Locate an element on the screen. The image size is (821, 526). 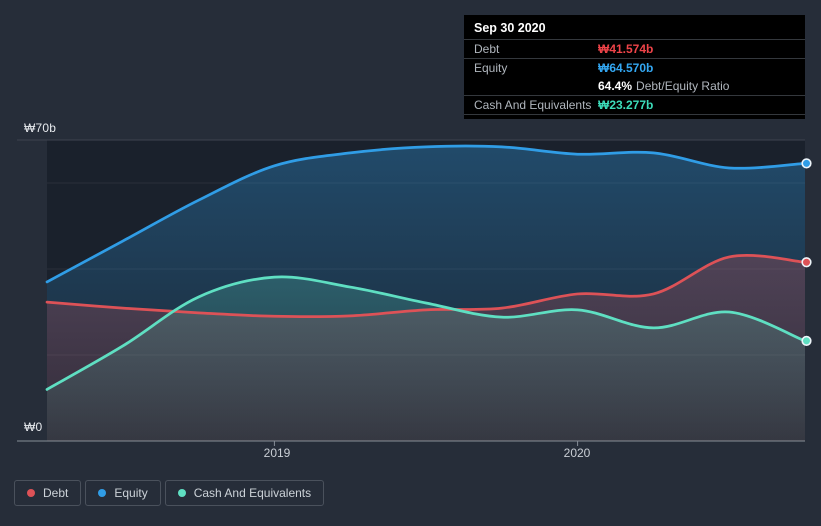
tooltip-cash-row: Cash And Equivalents ₩23.277b is located at coordinates (634, 105).